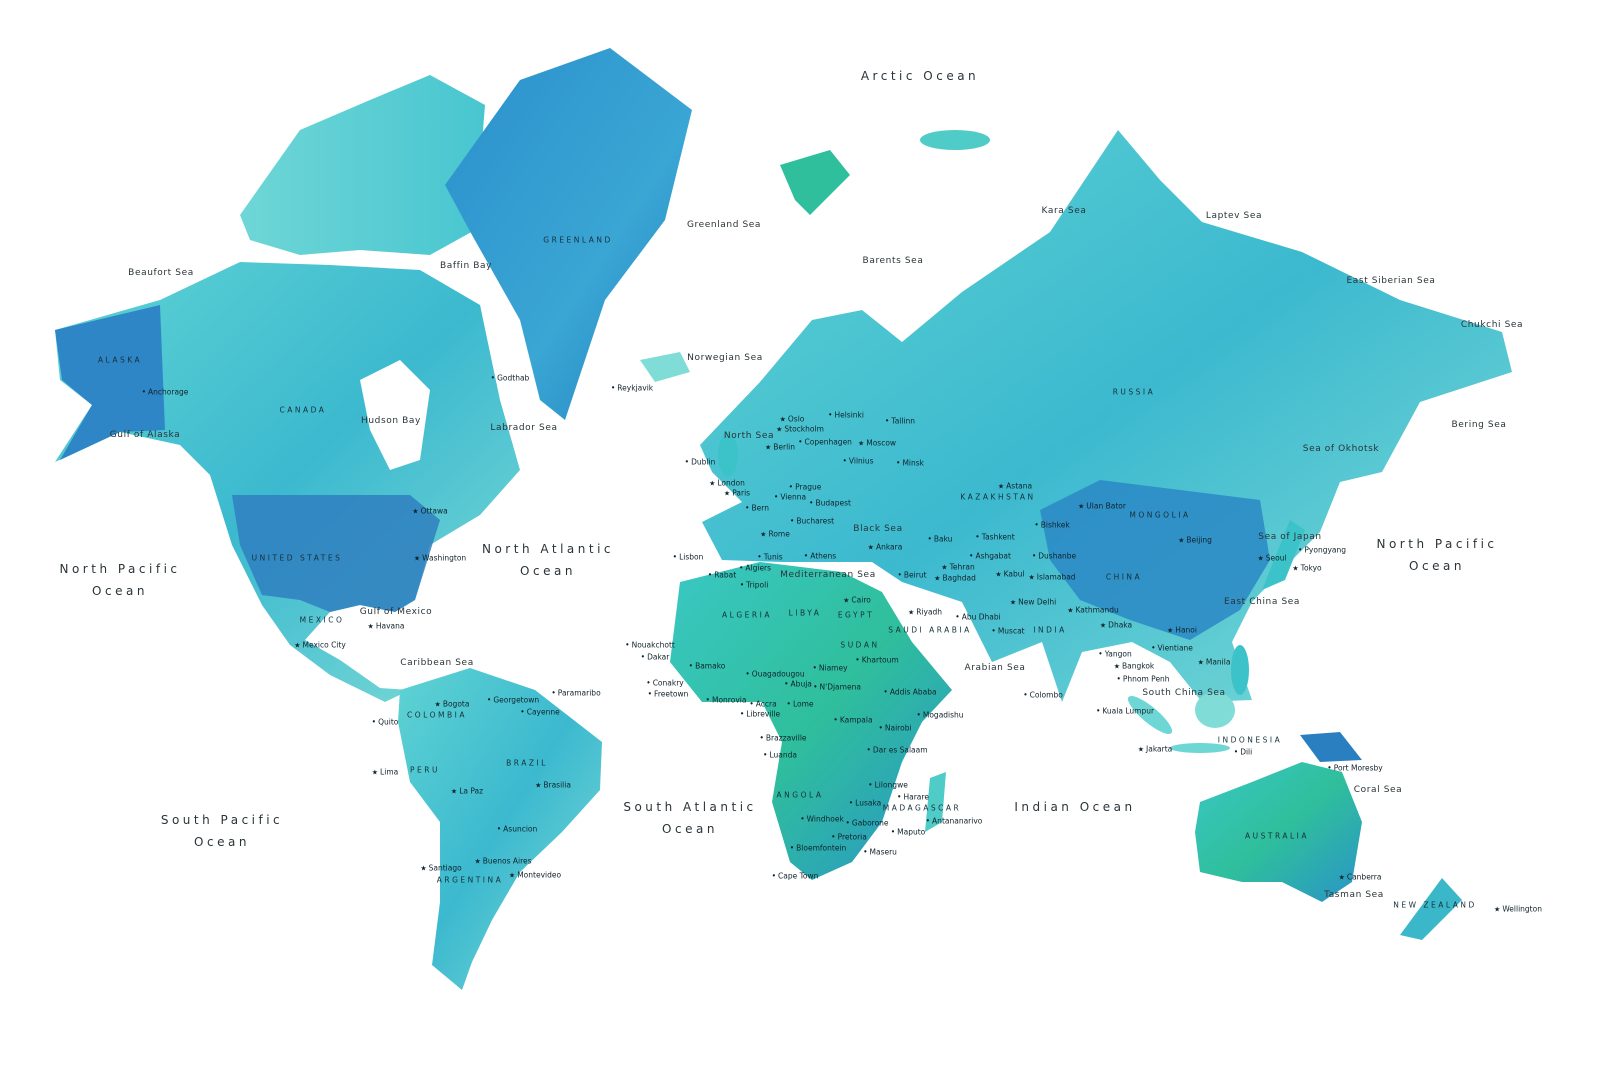  What do you see at coordinates (747, 615) in the screenshot?
I see `country-label-algeria: ALGERIA` at bounding box center [747, 615].